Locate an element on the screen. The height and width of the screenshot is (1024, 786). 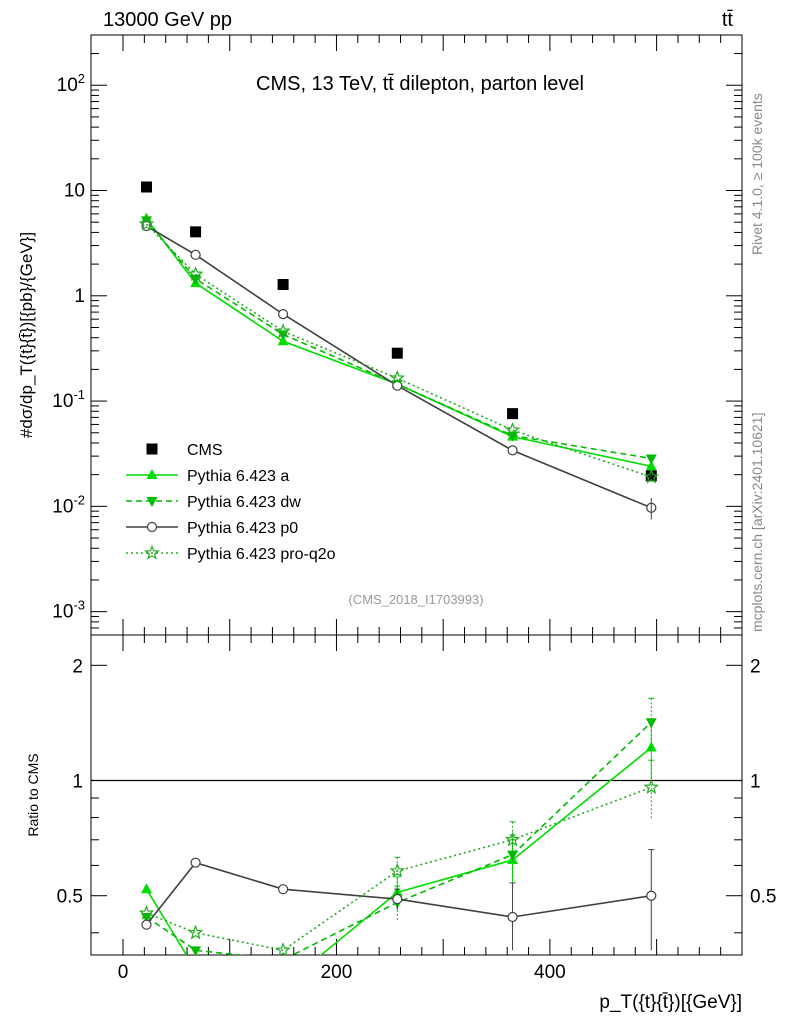
legend-label: Pythia 6.423 pro-q2o is located at coordinates (261, 554).